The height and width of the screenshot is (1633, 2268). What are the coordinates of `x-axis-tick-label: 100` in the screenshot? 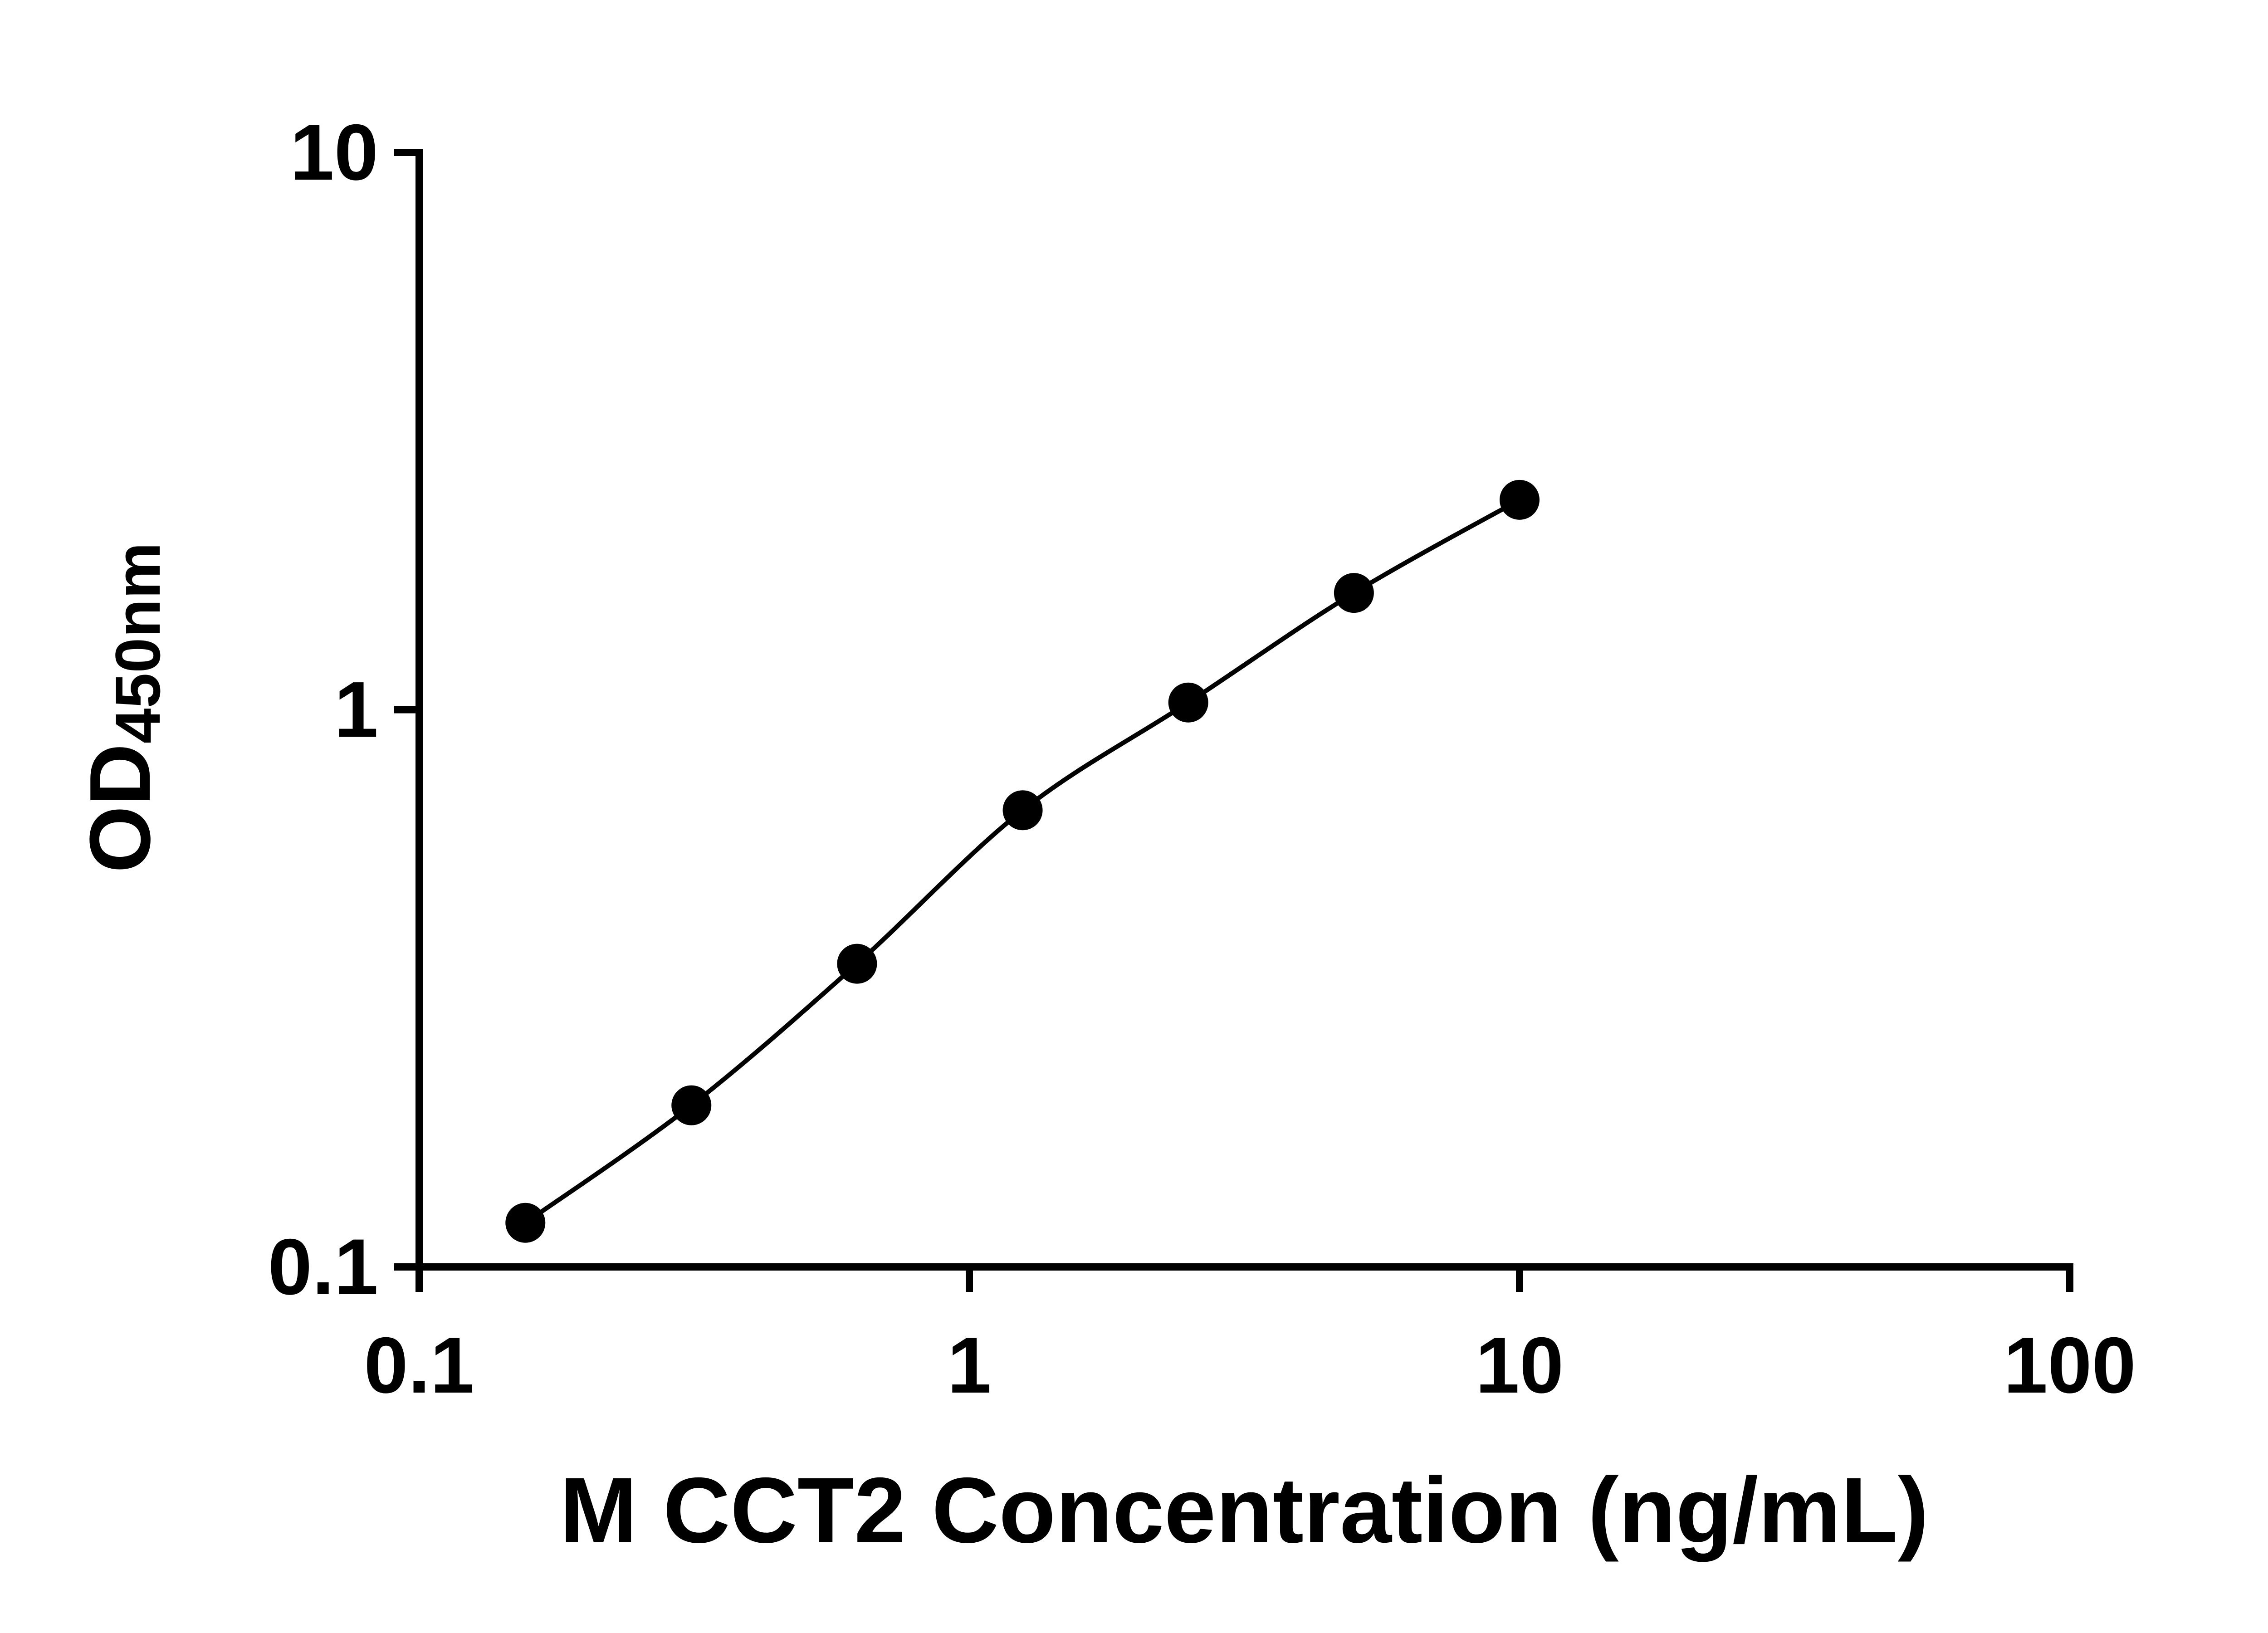 It's located at (2070, 1365).